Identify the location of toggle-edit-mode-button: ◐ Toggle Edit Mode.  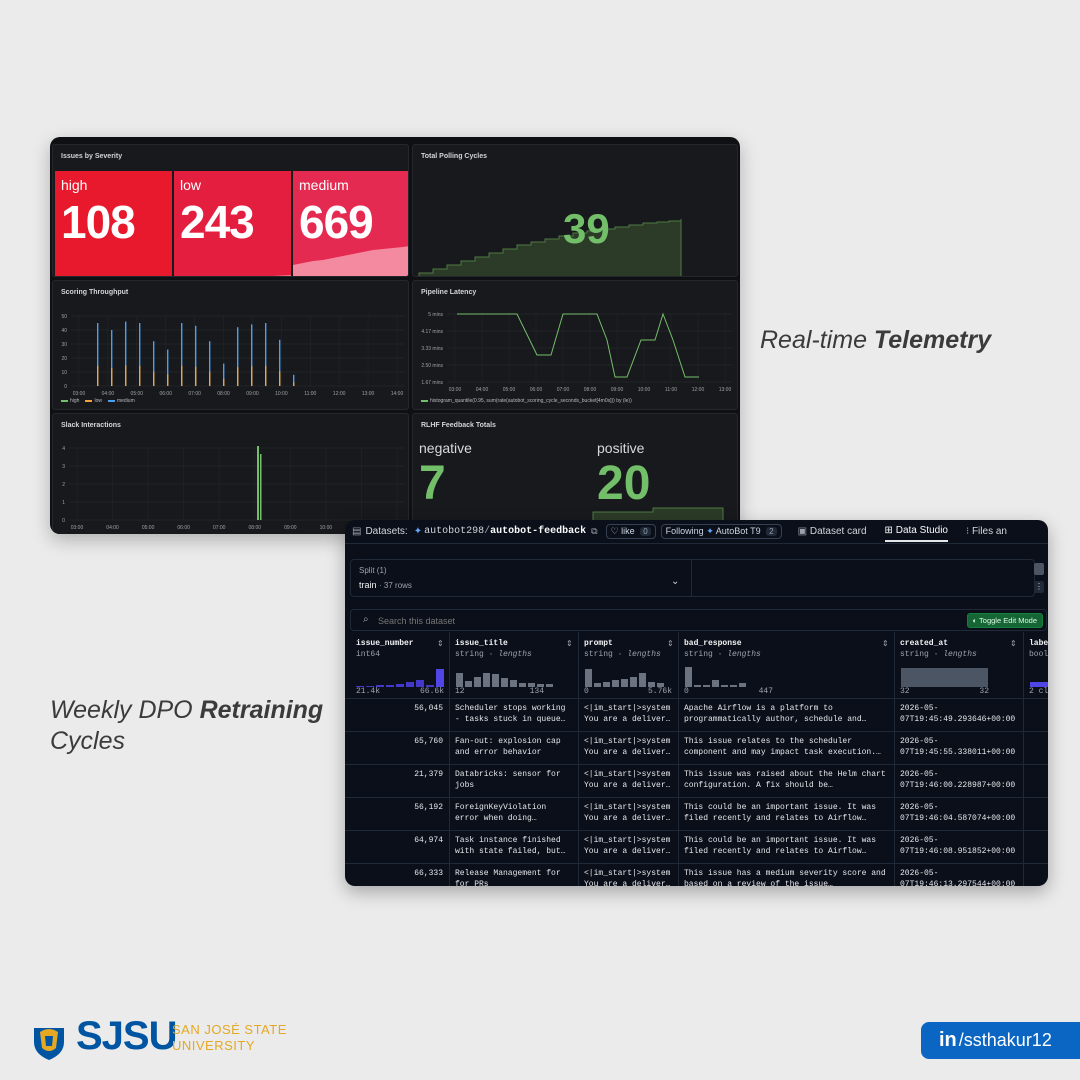
(1004, 620).